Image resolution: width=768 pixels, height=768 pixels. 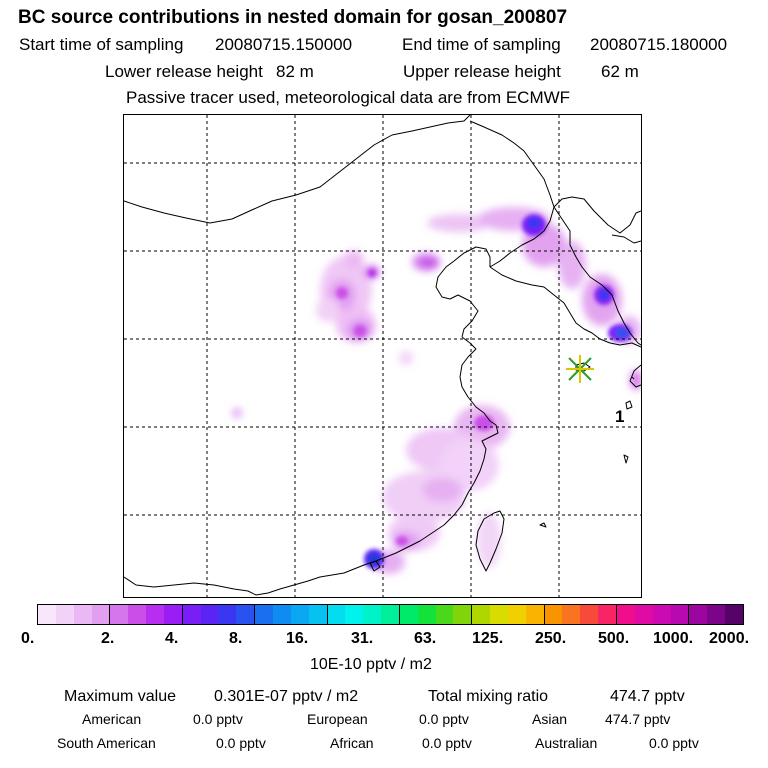 I want to click on end-time-label: End time of sampling, so click(x=481, y=44).